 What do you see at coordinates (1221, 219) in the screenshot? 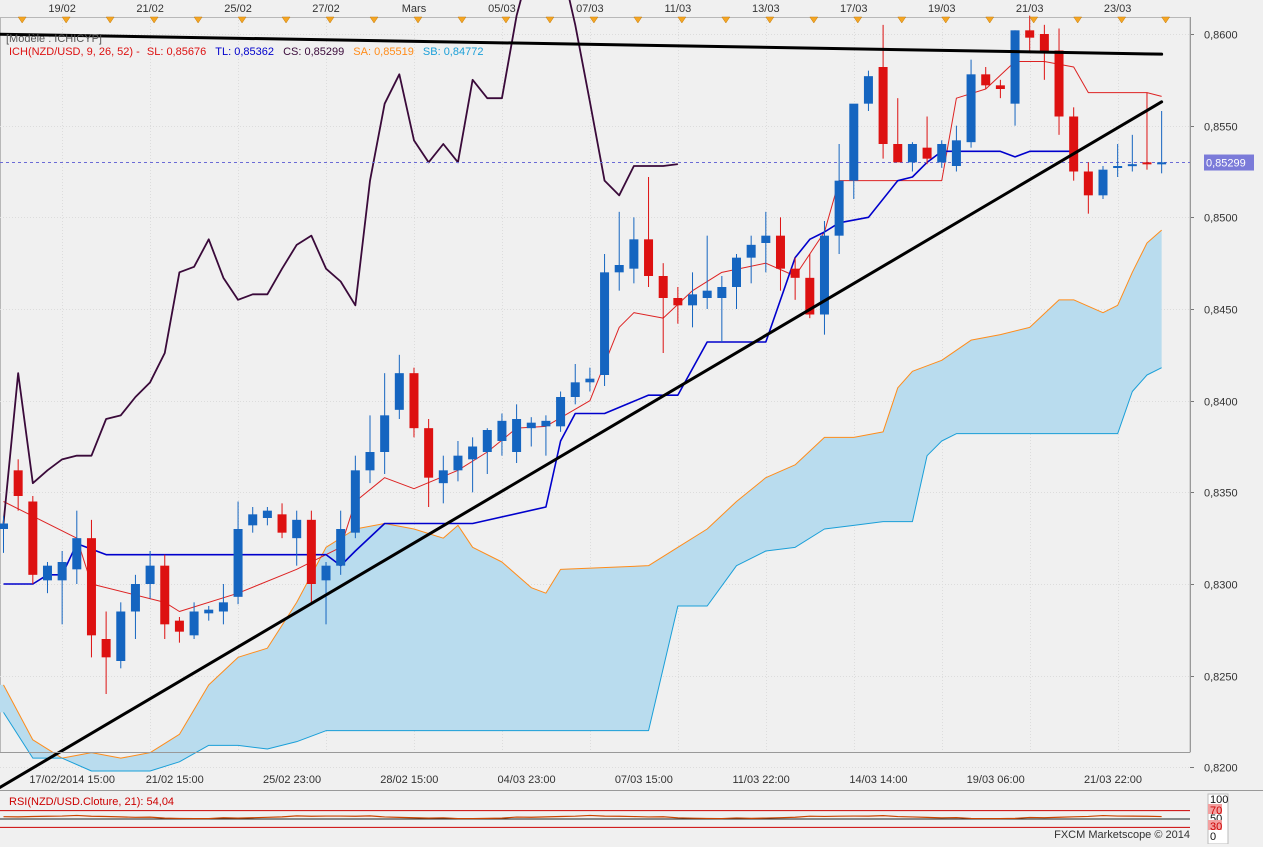
I see `y-tick-label: 0,8500` at bounding box center [1221, 219].